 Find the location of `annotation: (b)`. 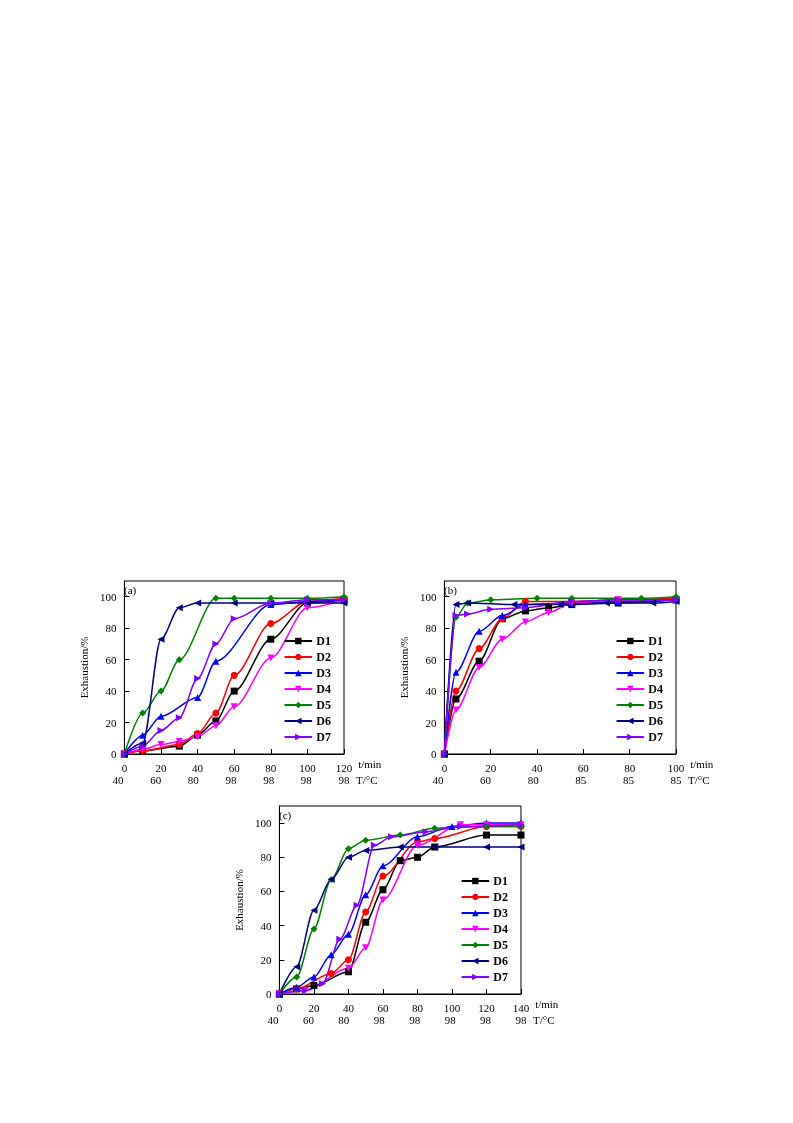

annotation: (b) is located at coordinates (451, 590).